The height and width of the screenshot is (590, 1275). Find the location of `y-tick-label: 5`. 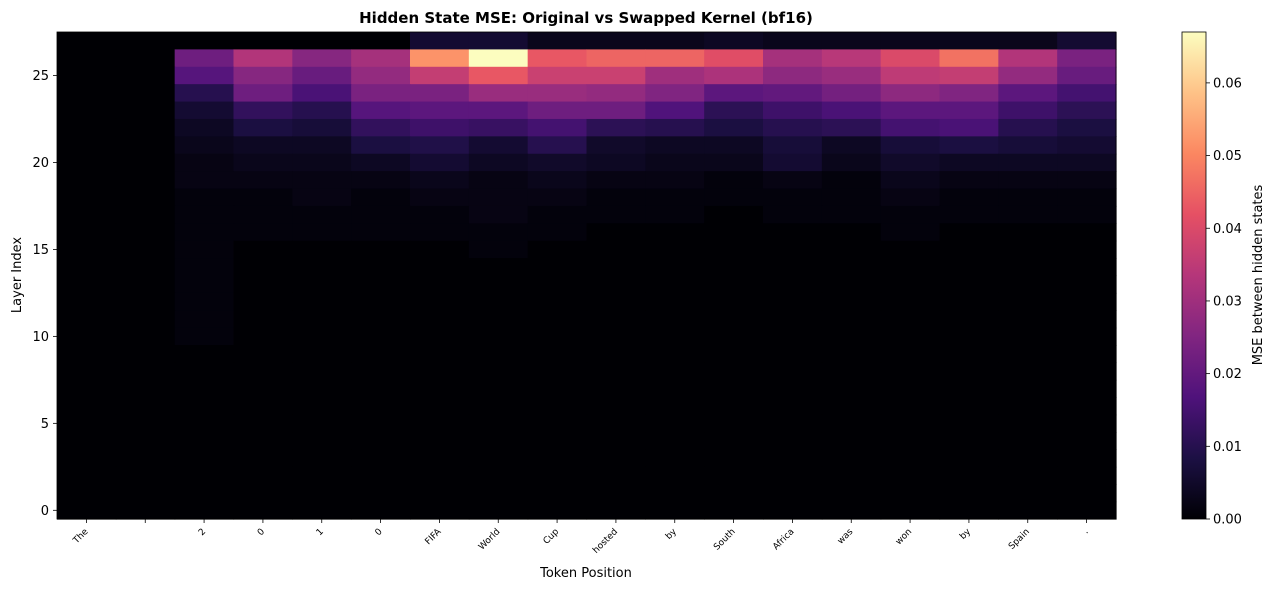

y-tick-label: 5 is located at coordinates (45, 424).